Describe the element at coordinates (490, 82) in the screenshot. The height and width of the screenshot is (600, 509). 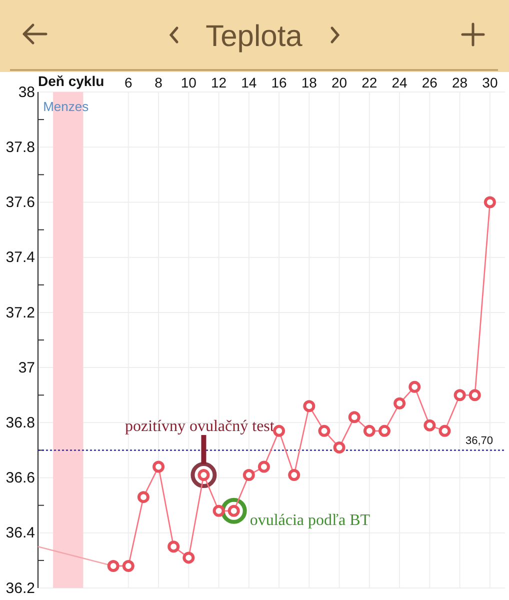
I see `x-tick-label: 30` at that location.